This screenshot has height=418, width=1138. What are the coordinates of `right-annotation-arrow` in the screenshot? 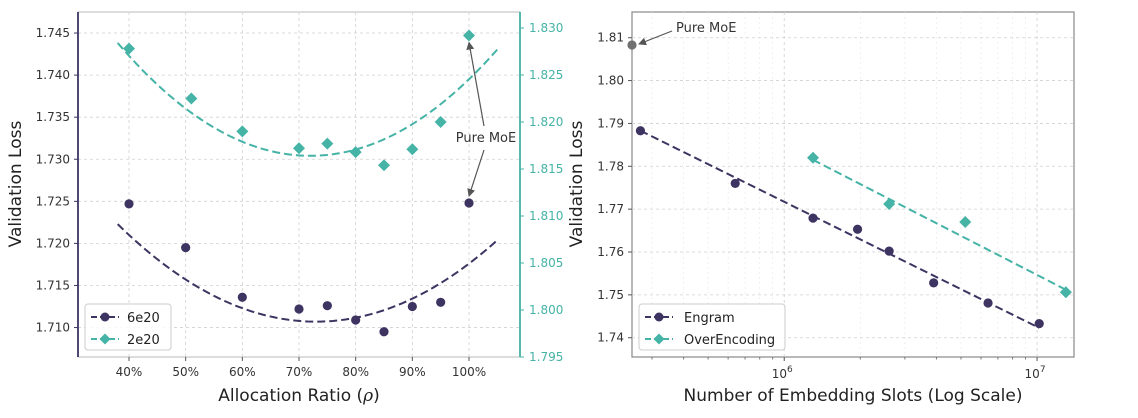 It's located at (655, 38).